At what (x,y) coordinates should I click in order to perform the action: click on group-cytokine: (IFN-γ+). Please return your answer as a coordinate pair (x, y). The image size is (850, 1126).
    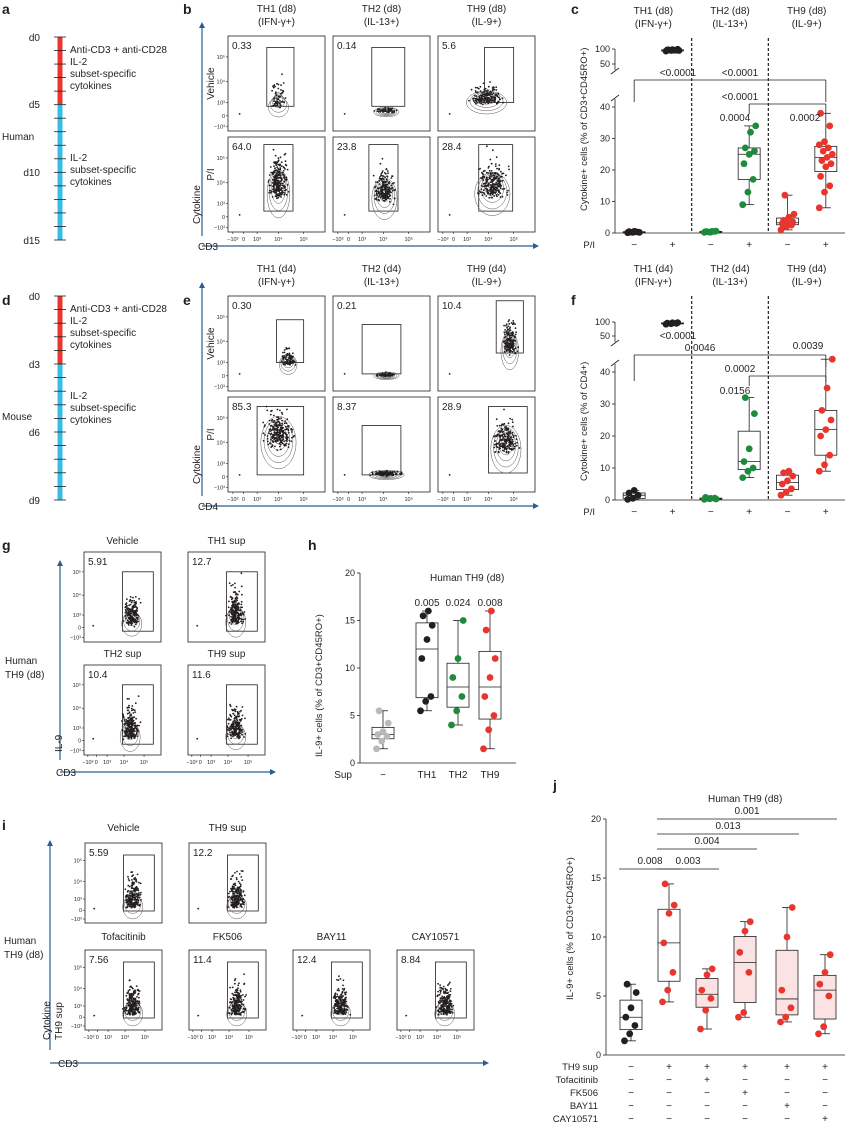
    Looking at the image, I should click on (653, 24).